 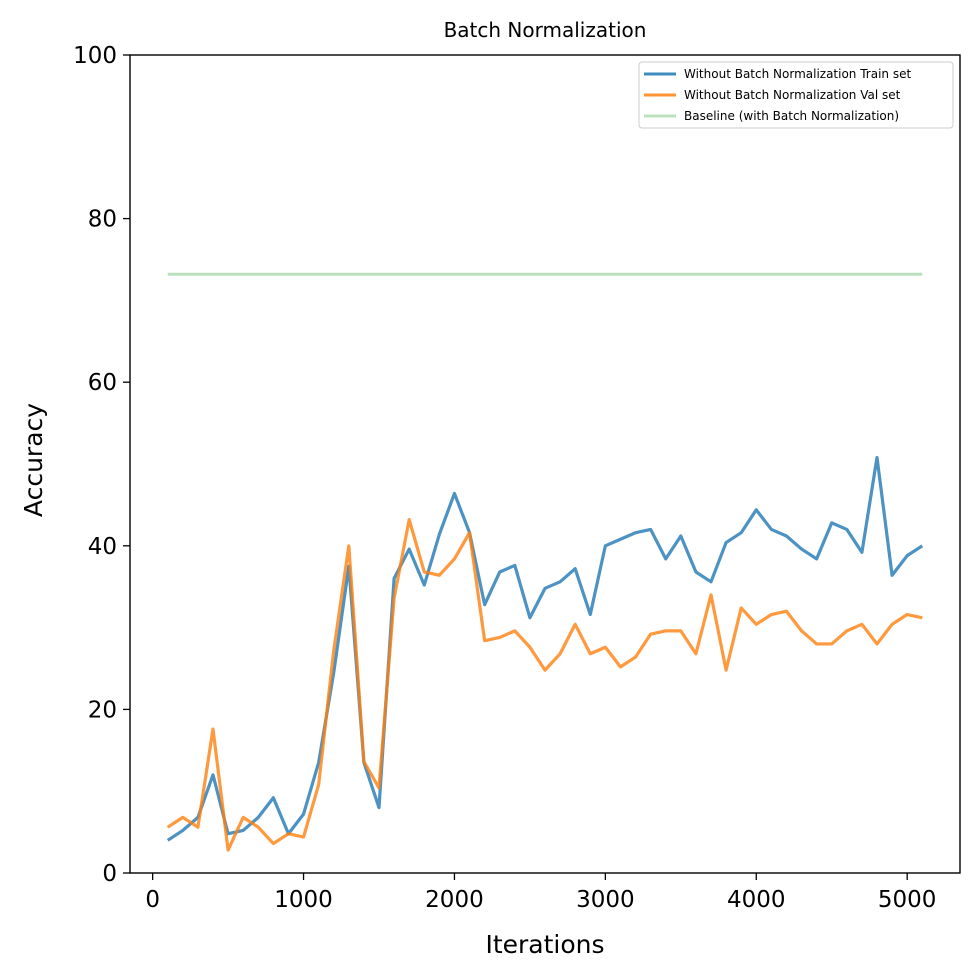 What do you see at coordinates (101, 465) in the screenshot?
I see `y-axis: 0 20 40 60 80 100` at bounding box center [101, 465].